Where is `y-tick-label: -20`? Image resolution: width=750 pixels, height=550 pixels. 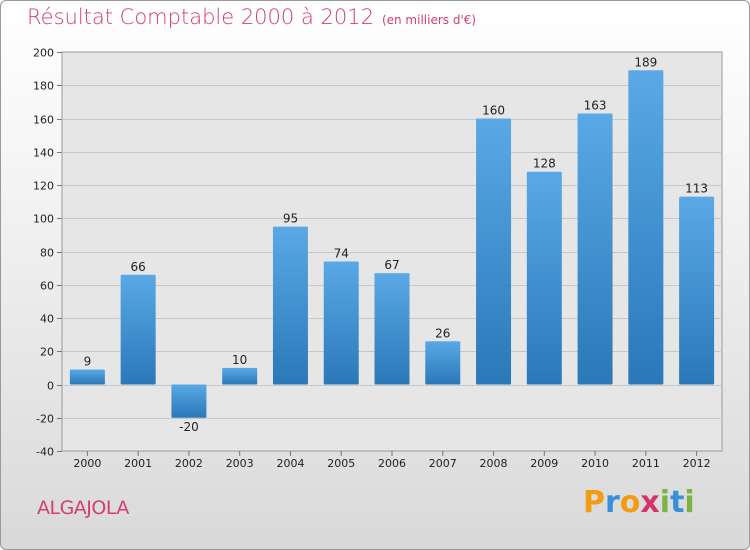 y-tick-label: -20 is located at coordinates (45, 419).